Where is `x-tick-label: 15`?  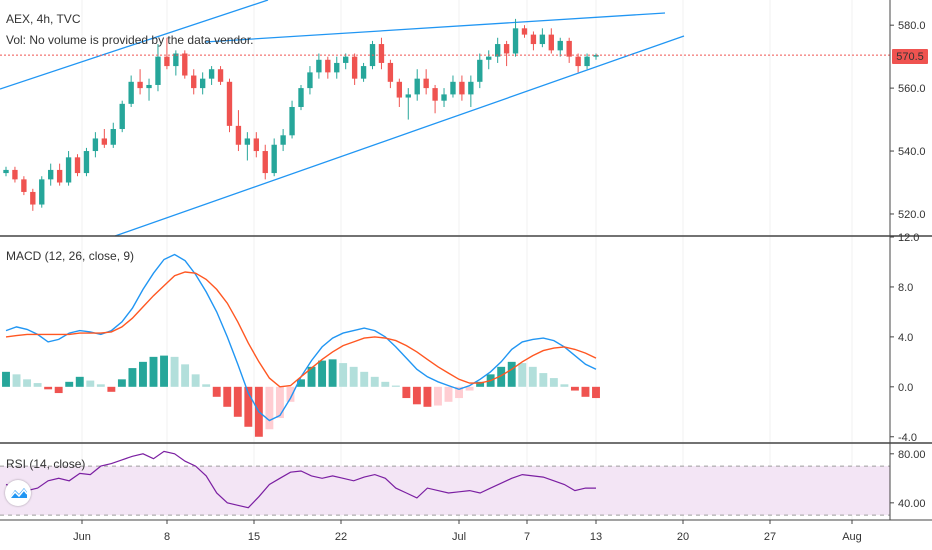 x-tick-label: 15 is located at coordinates (254, 537).